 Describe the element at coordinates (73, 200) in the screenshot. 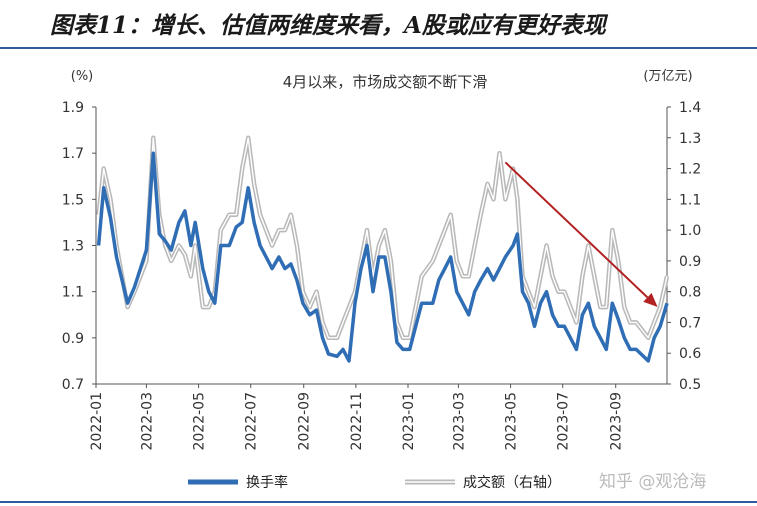

I see `left-tick-label: 1.5` at that location.